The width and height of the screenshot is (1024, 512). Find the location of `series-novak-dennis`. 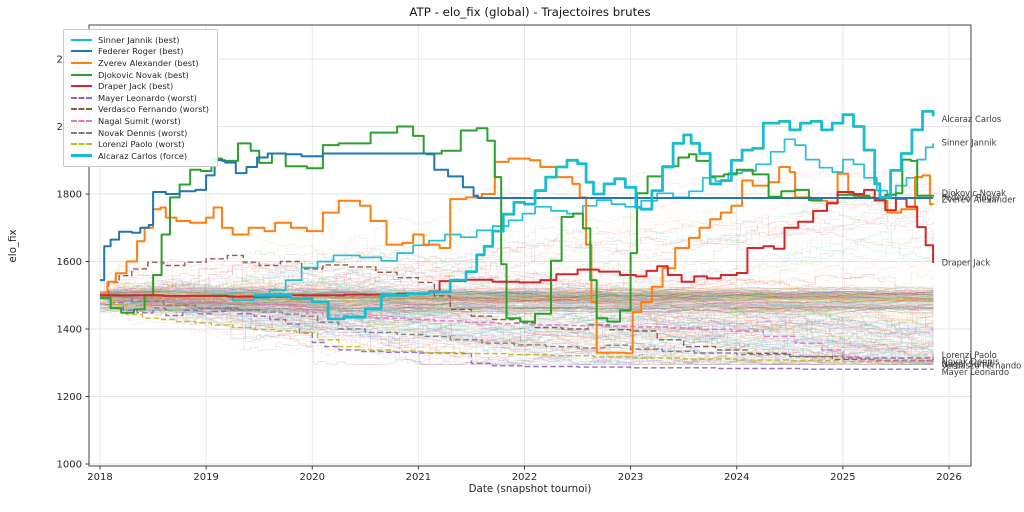

series-novak-dennis is located at coordinates (517, 327).